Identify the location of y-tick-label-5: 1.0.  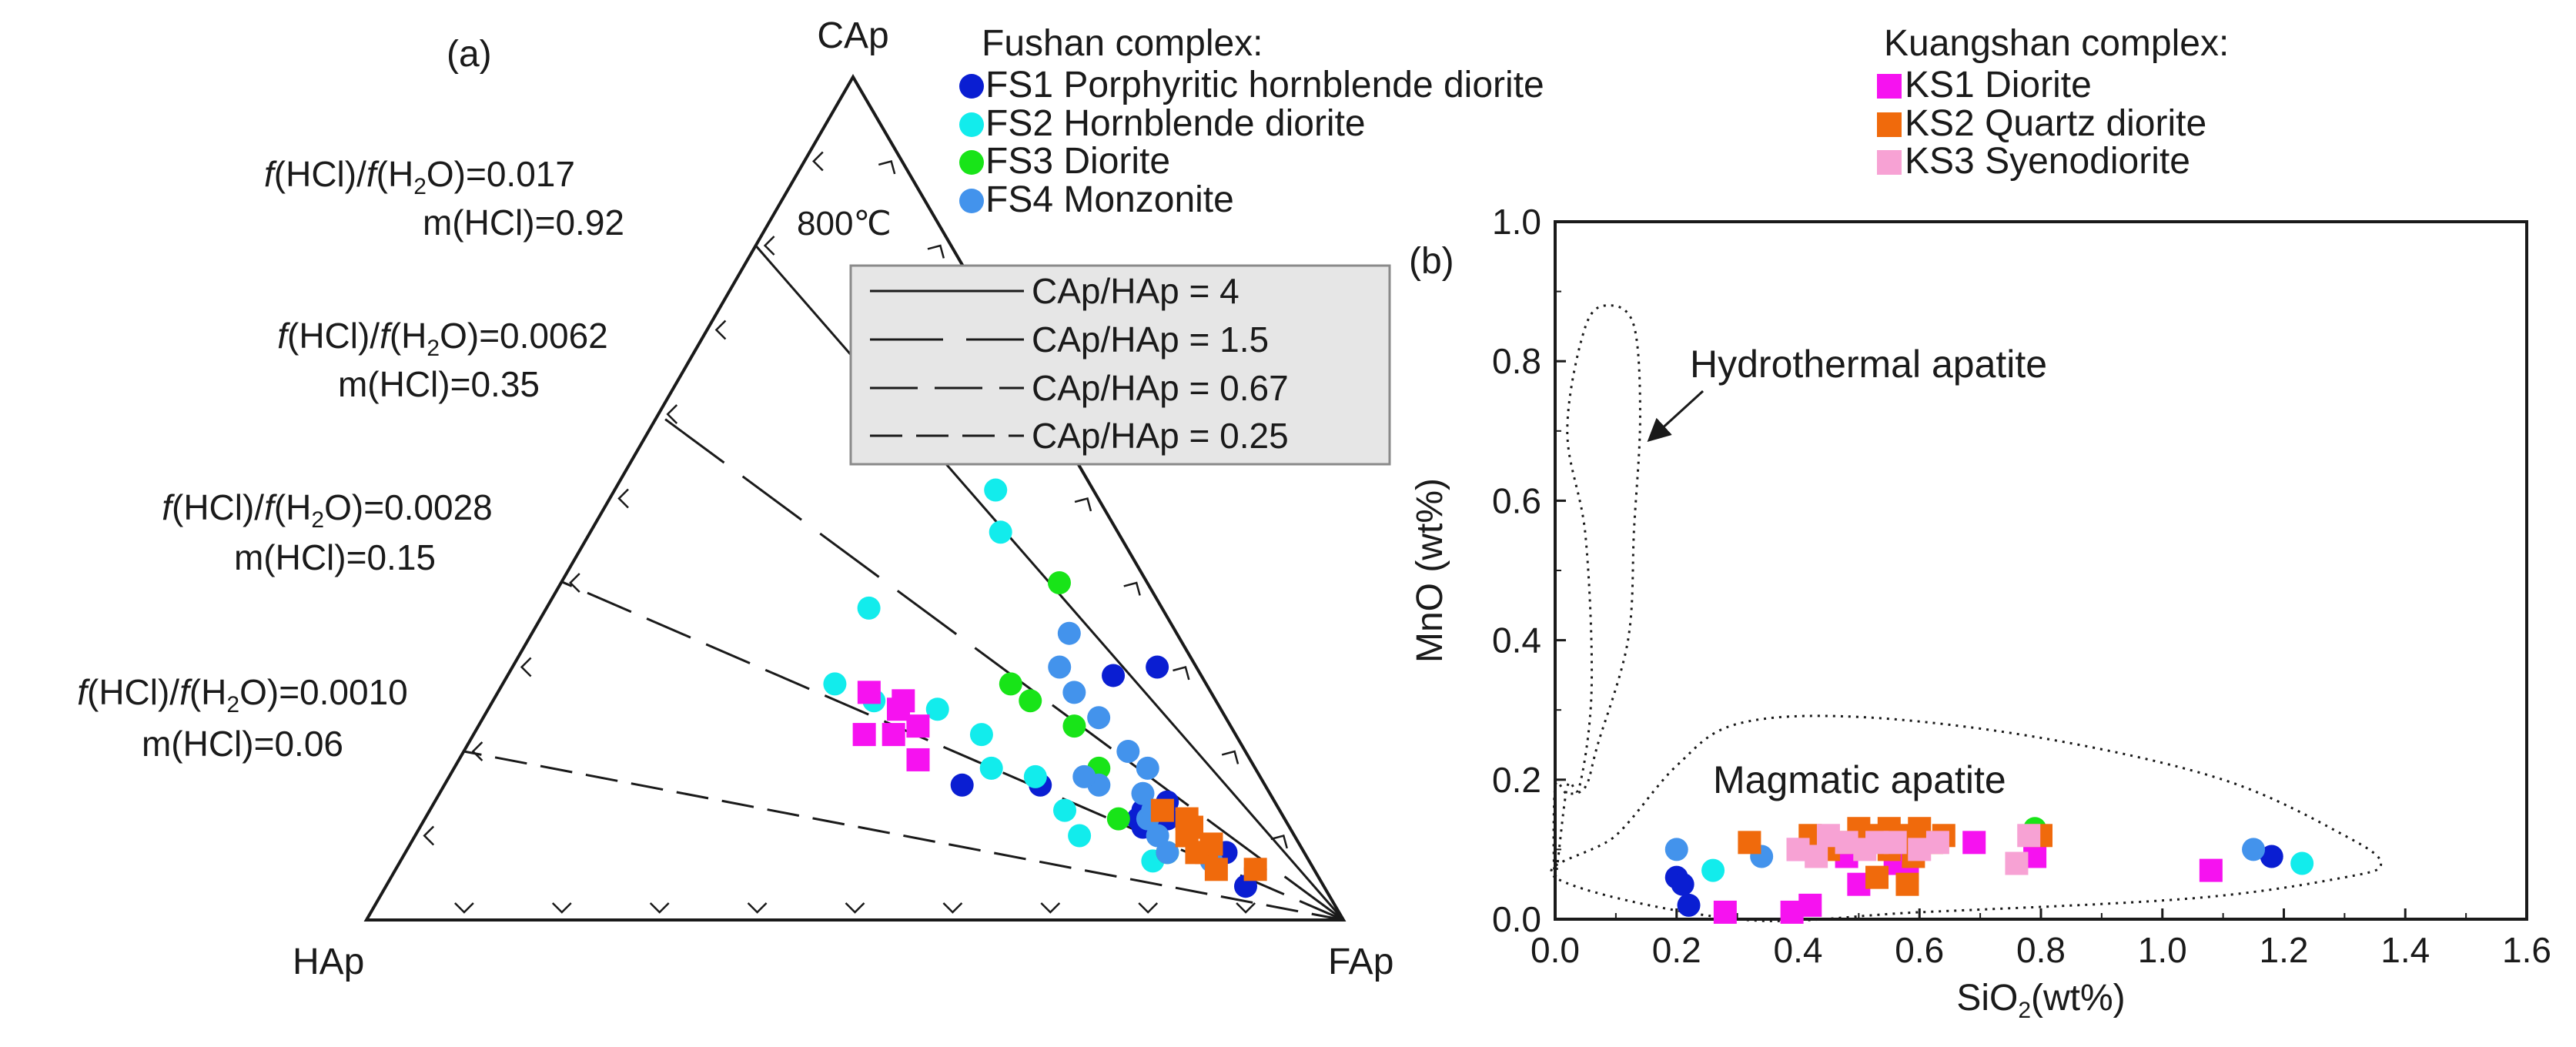
(1517, 222).